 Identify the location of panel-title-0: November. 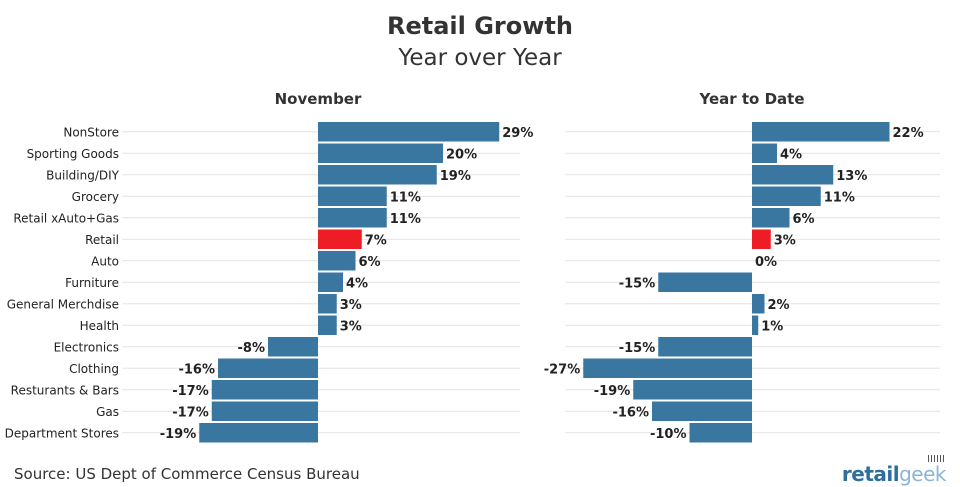
(318, 99).